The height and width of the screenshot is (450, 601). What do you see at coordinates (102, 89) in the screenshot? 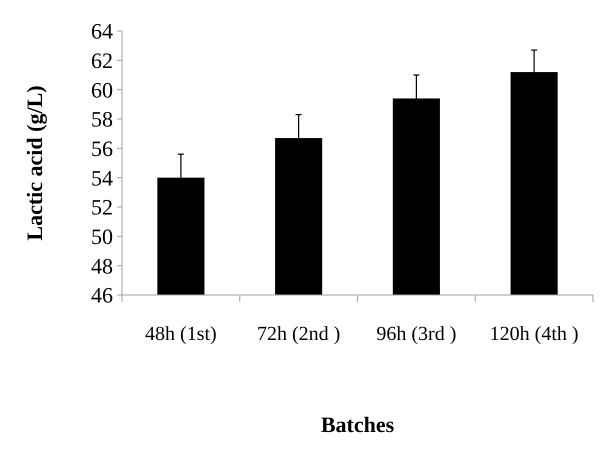
I see `y-tick-label: 60` at bounding box center [102, 89].